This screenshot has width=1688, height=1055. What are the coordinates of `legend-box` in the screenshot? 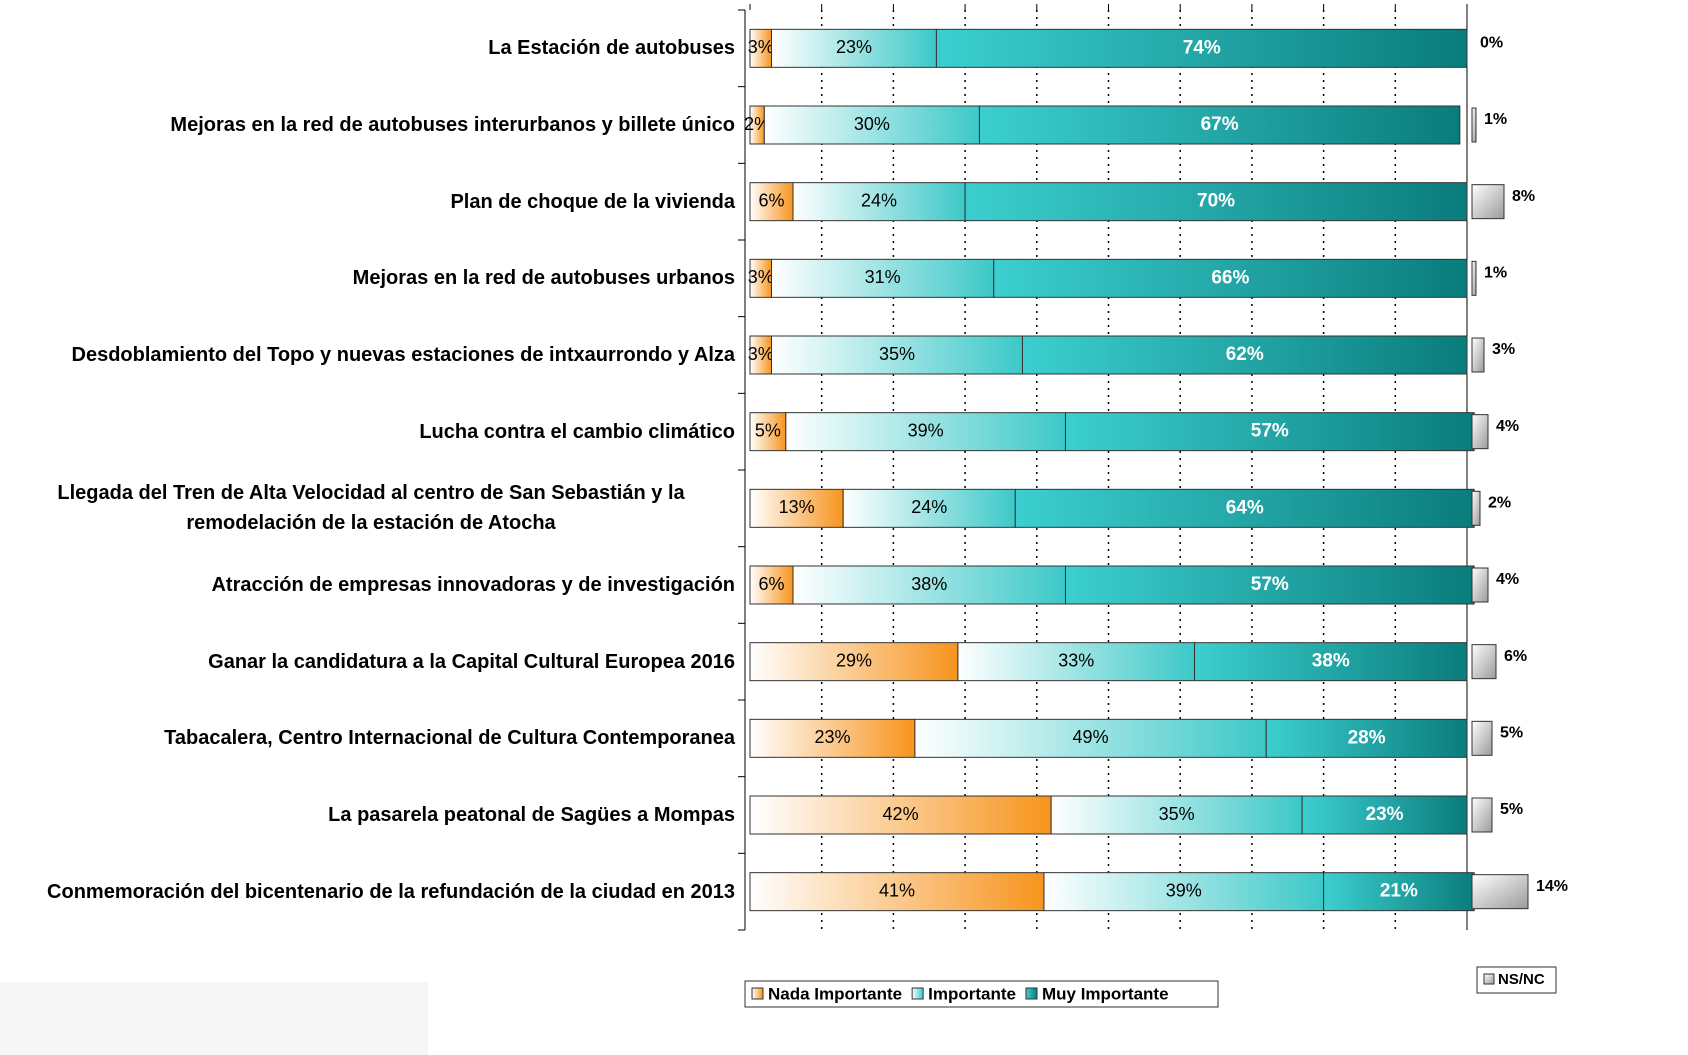 It's located at (981, 994).